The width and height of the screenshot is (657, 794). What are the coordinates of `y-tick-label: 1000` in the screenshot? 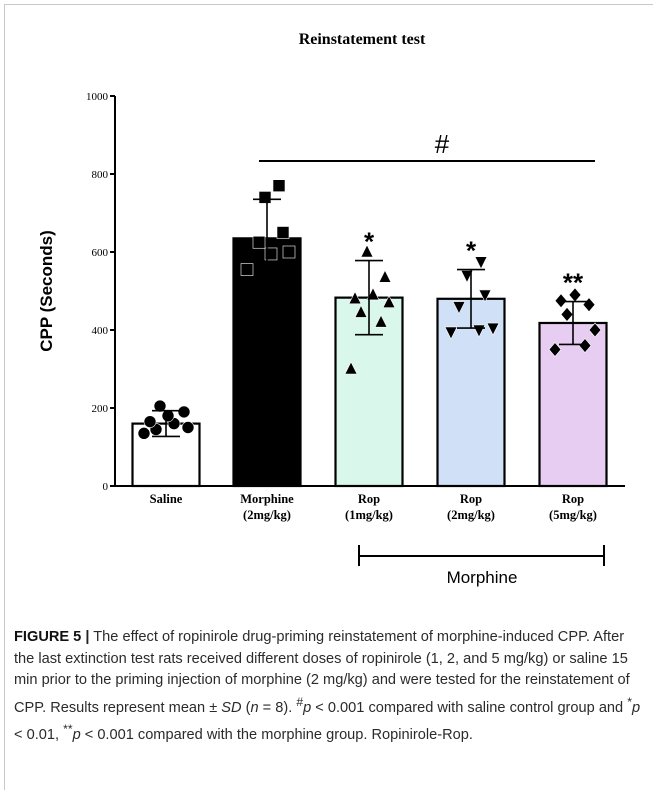 It's located at (97, 97).